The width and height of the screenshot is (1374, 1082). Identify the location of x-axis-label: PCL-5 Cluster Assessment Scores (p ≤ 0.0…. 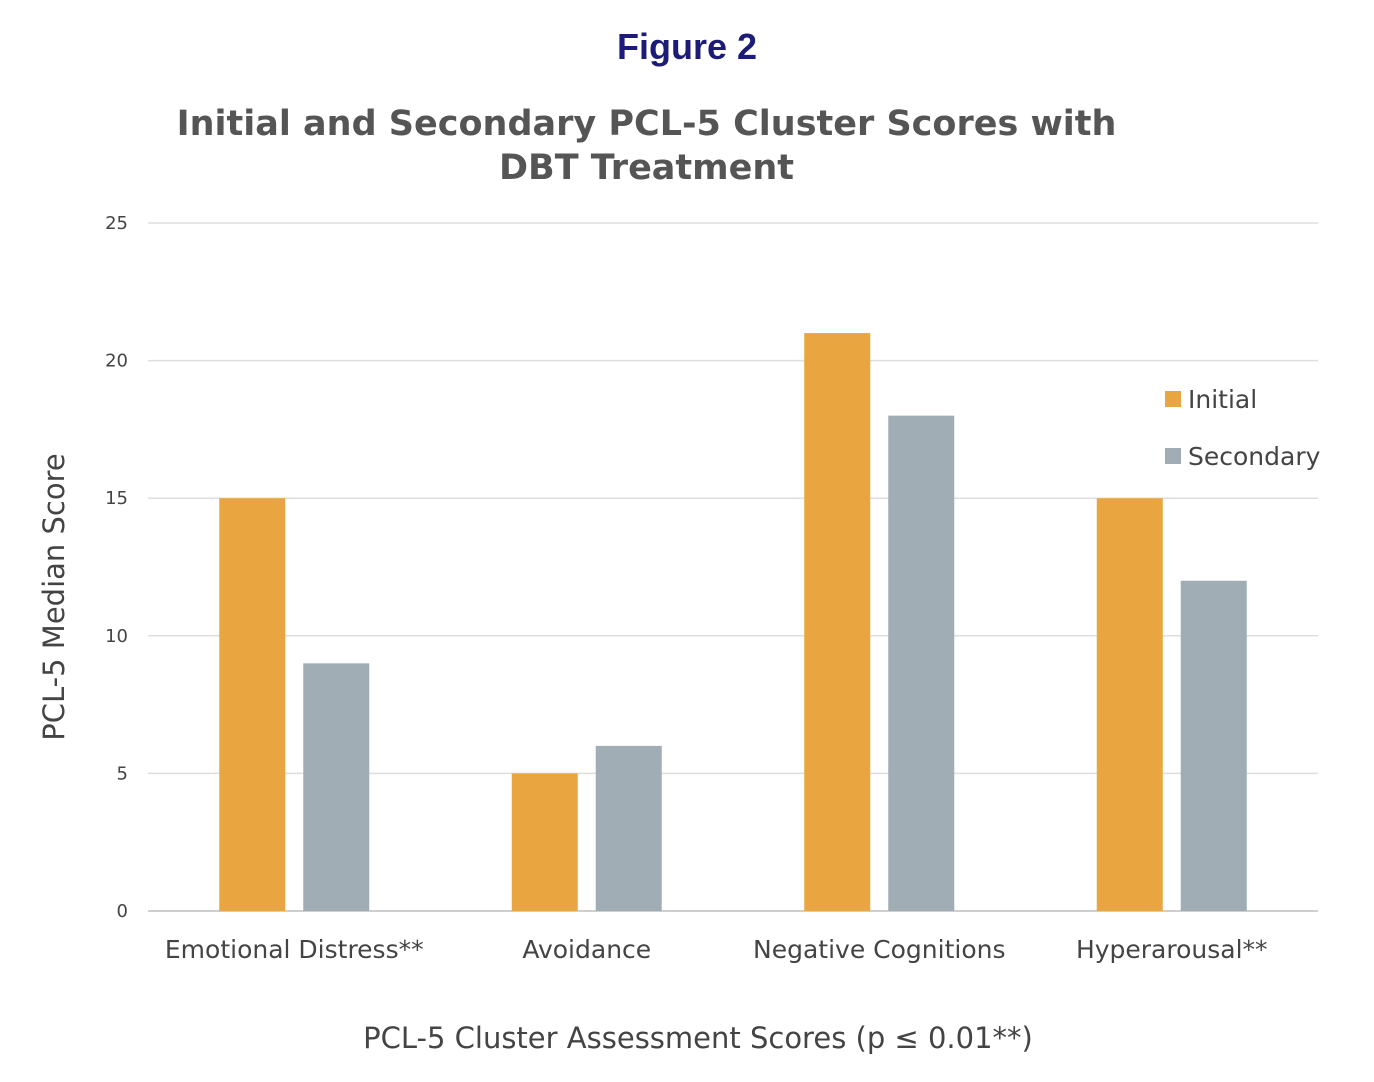
(698, 1038).